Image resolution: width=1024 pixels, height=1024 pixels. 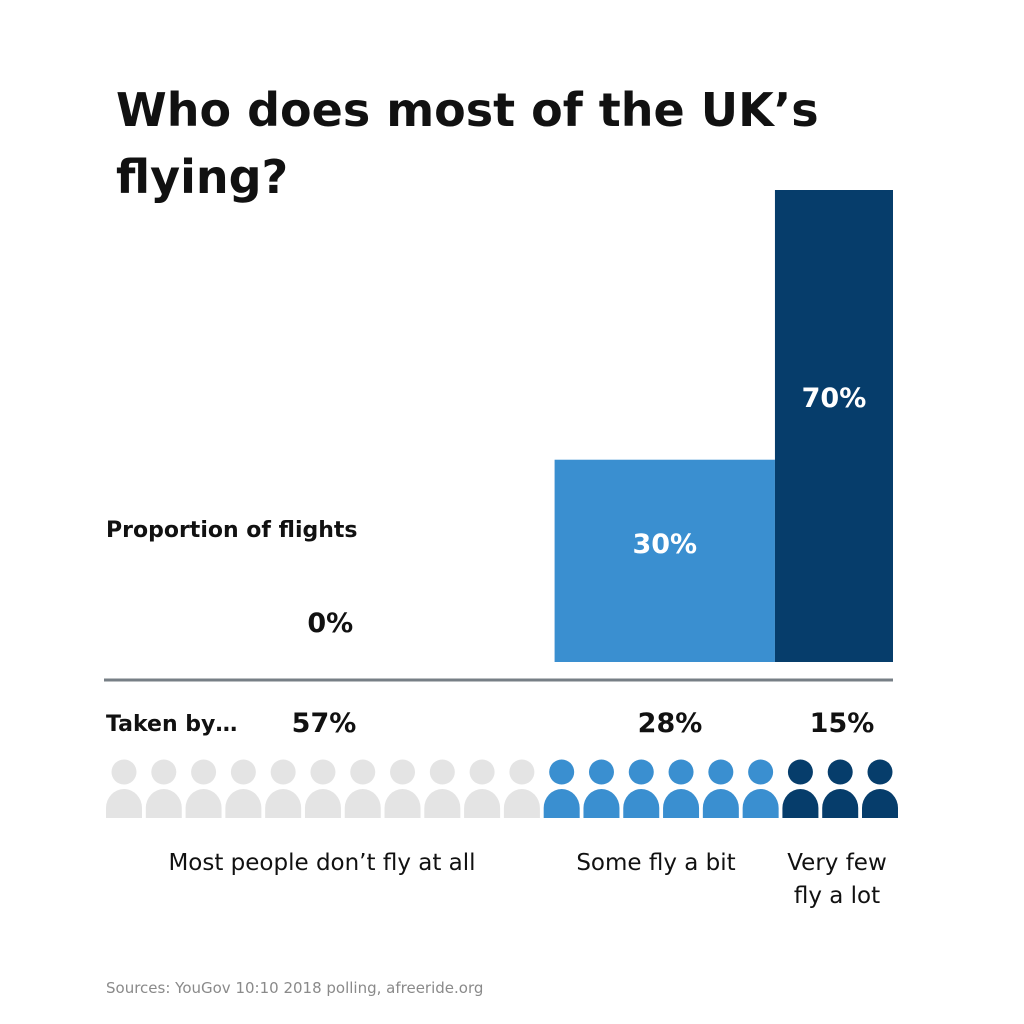 What do you see at coordinates (321, 863) in the screenshot?
I see `group-caption-1-line-1: Most people don’t fly at all` at bounding box center [321, 863].